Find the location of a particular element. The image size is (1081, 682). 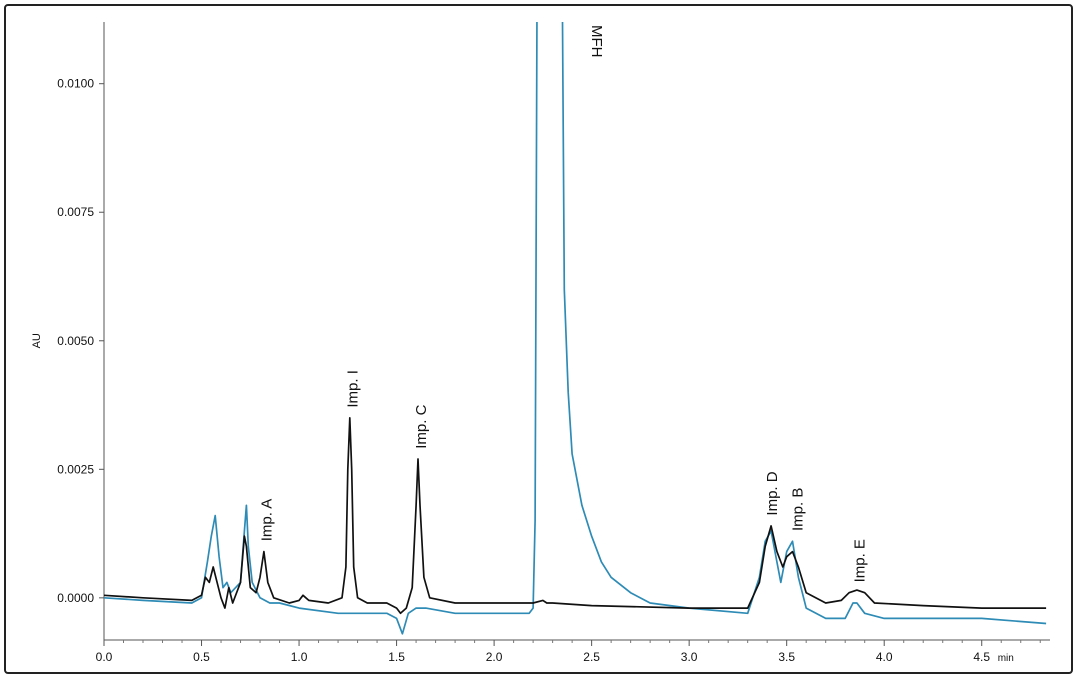

peak-annotation: Imp. A is located at coordinates (267, 520).